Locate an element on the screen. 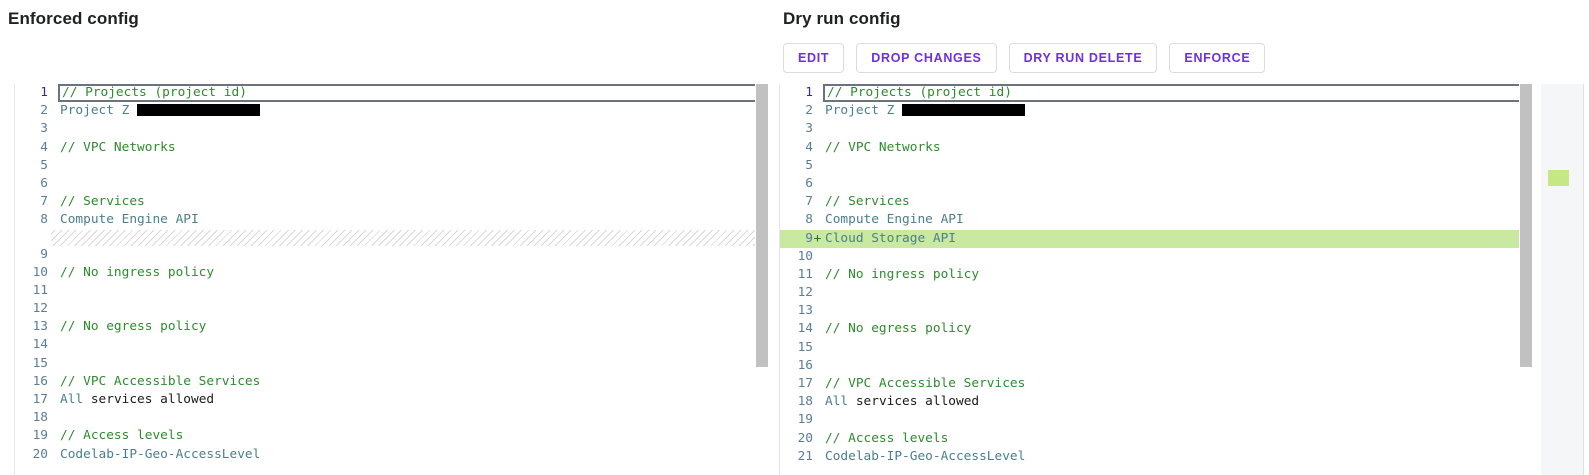  code-line: 11 is located at coordinates (391, 291).